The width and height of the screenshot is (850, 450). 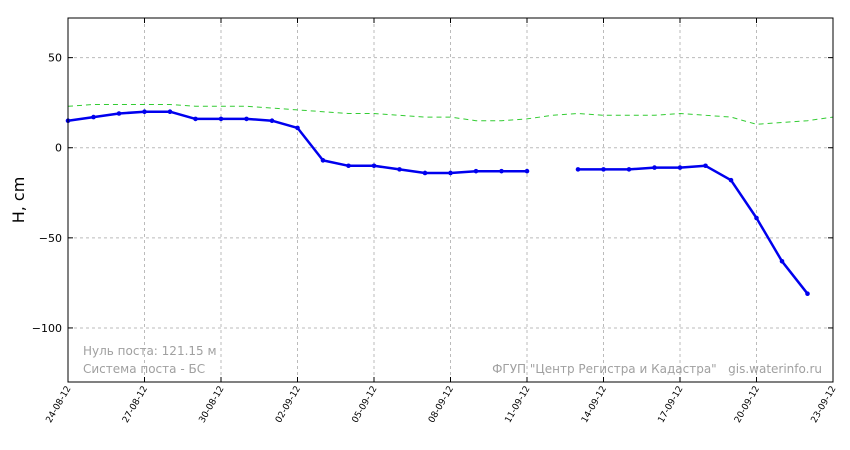 I want to click on y-tick-label: −50, so click(x=50, y=238).